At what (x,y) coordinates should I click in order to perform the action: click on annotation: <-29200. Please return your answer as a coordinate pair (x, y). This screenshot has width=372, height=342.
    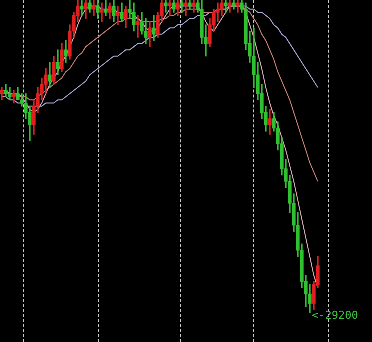
    Looking at the image, I should click on (335, 315).